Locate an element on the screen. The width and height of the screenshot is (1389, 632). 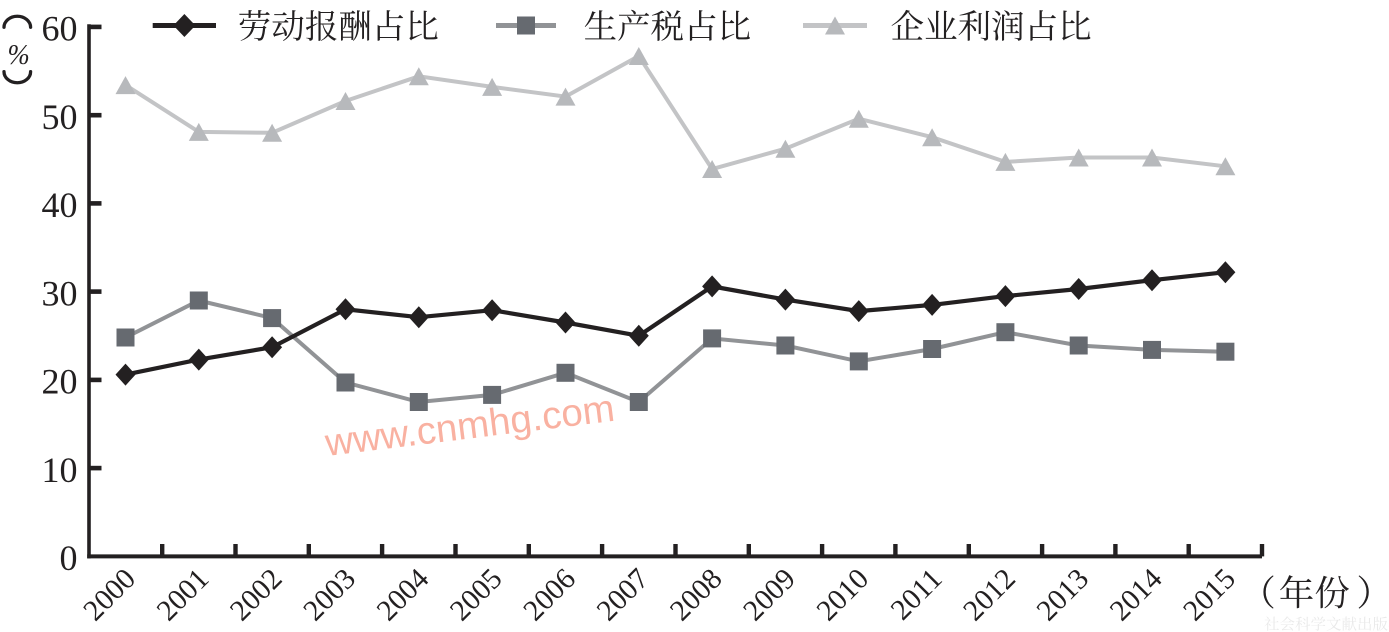
svg-text: 60 is located at coordinates (60, 29).